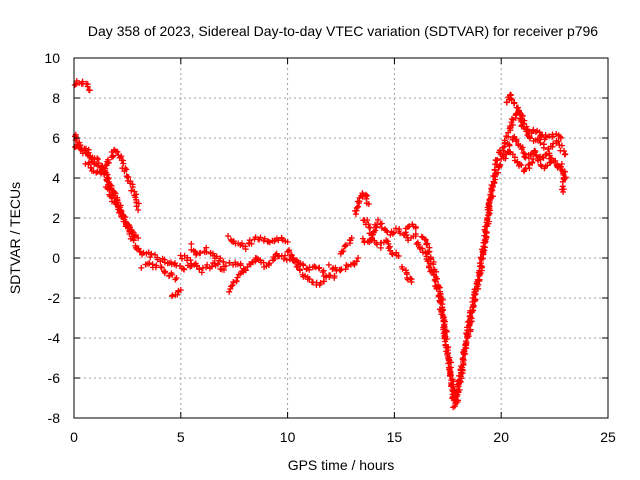  Describe the element at coordinates (54, 338) in the screenshot. I see `y-tick-label: -4` at that location.